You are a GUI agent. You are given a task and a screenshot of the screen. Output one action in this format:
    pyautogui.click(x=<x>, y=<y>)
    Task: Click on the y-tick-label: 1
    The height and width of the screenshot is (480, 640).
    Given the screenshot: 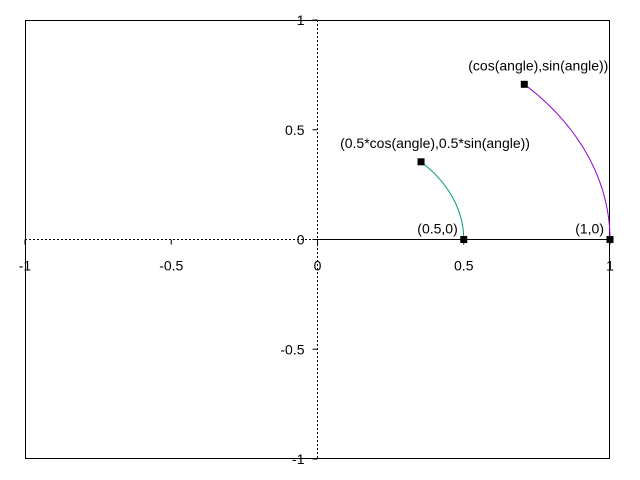 What is the action you would take?
    pyautogui.click(x=301, y=20)
    